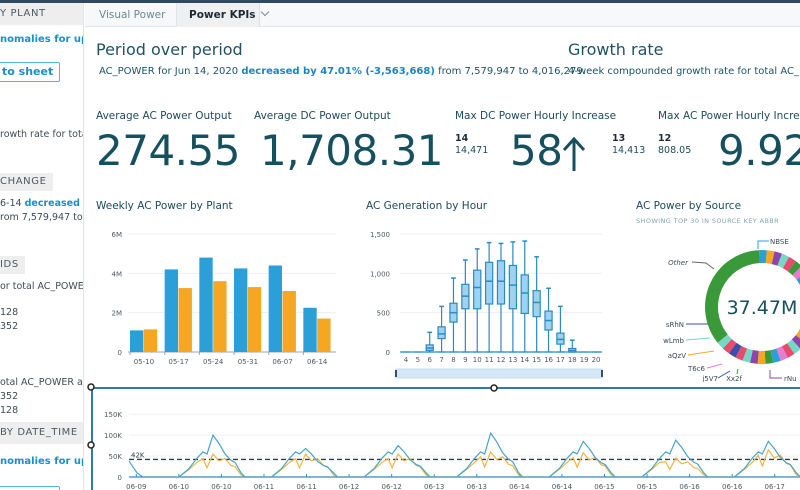 The image size is (800, 490). I want to click on donut-chart-title: AC Power by Source, so click(689, 206).